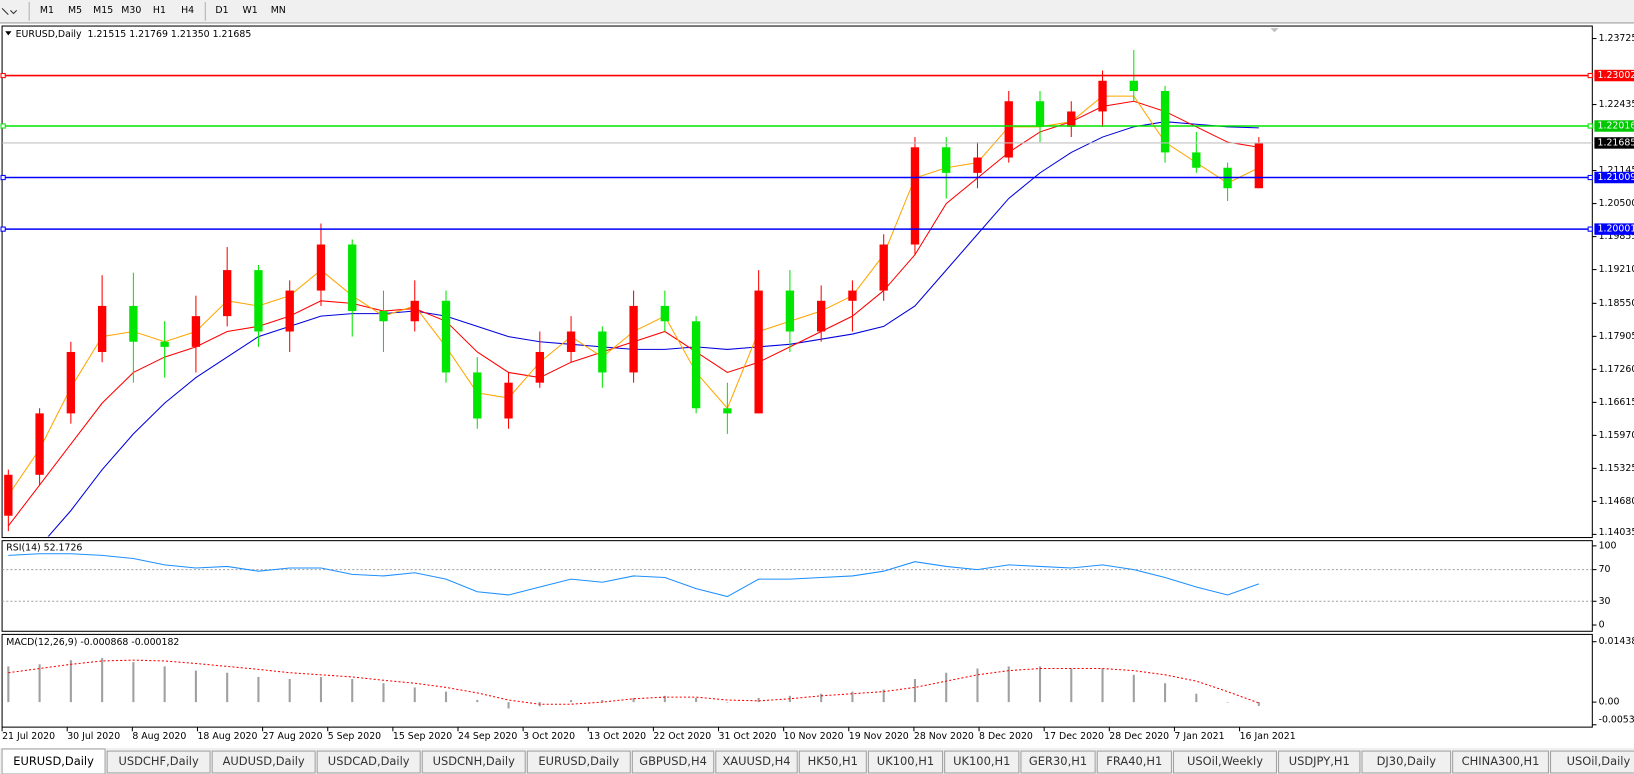 The height and width of the screenshot is (774, 1634). What do you see at coordinates (1616, 38) in the screenshot?
I see `y-tick-label: 1.23725` at bounding box center [1616, 38].